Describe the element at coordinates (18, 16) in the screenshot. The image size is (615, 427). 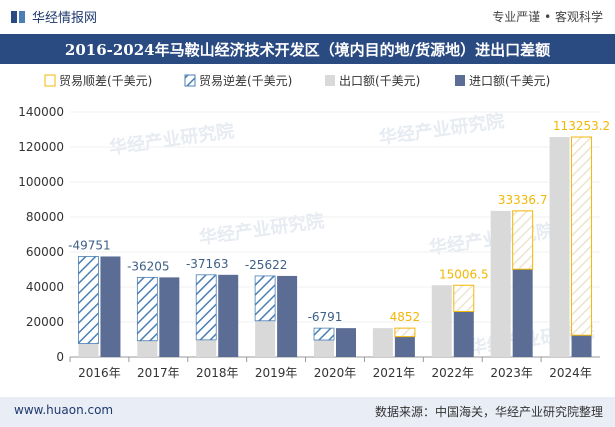
I see `brand-logo-icon` at that location.